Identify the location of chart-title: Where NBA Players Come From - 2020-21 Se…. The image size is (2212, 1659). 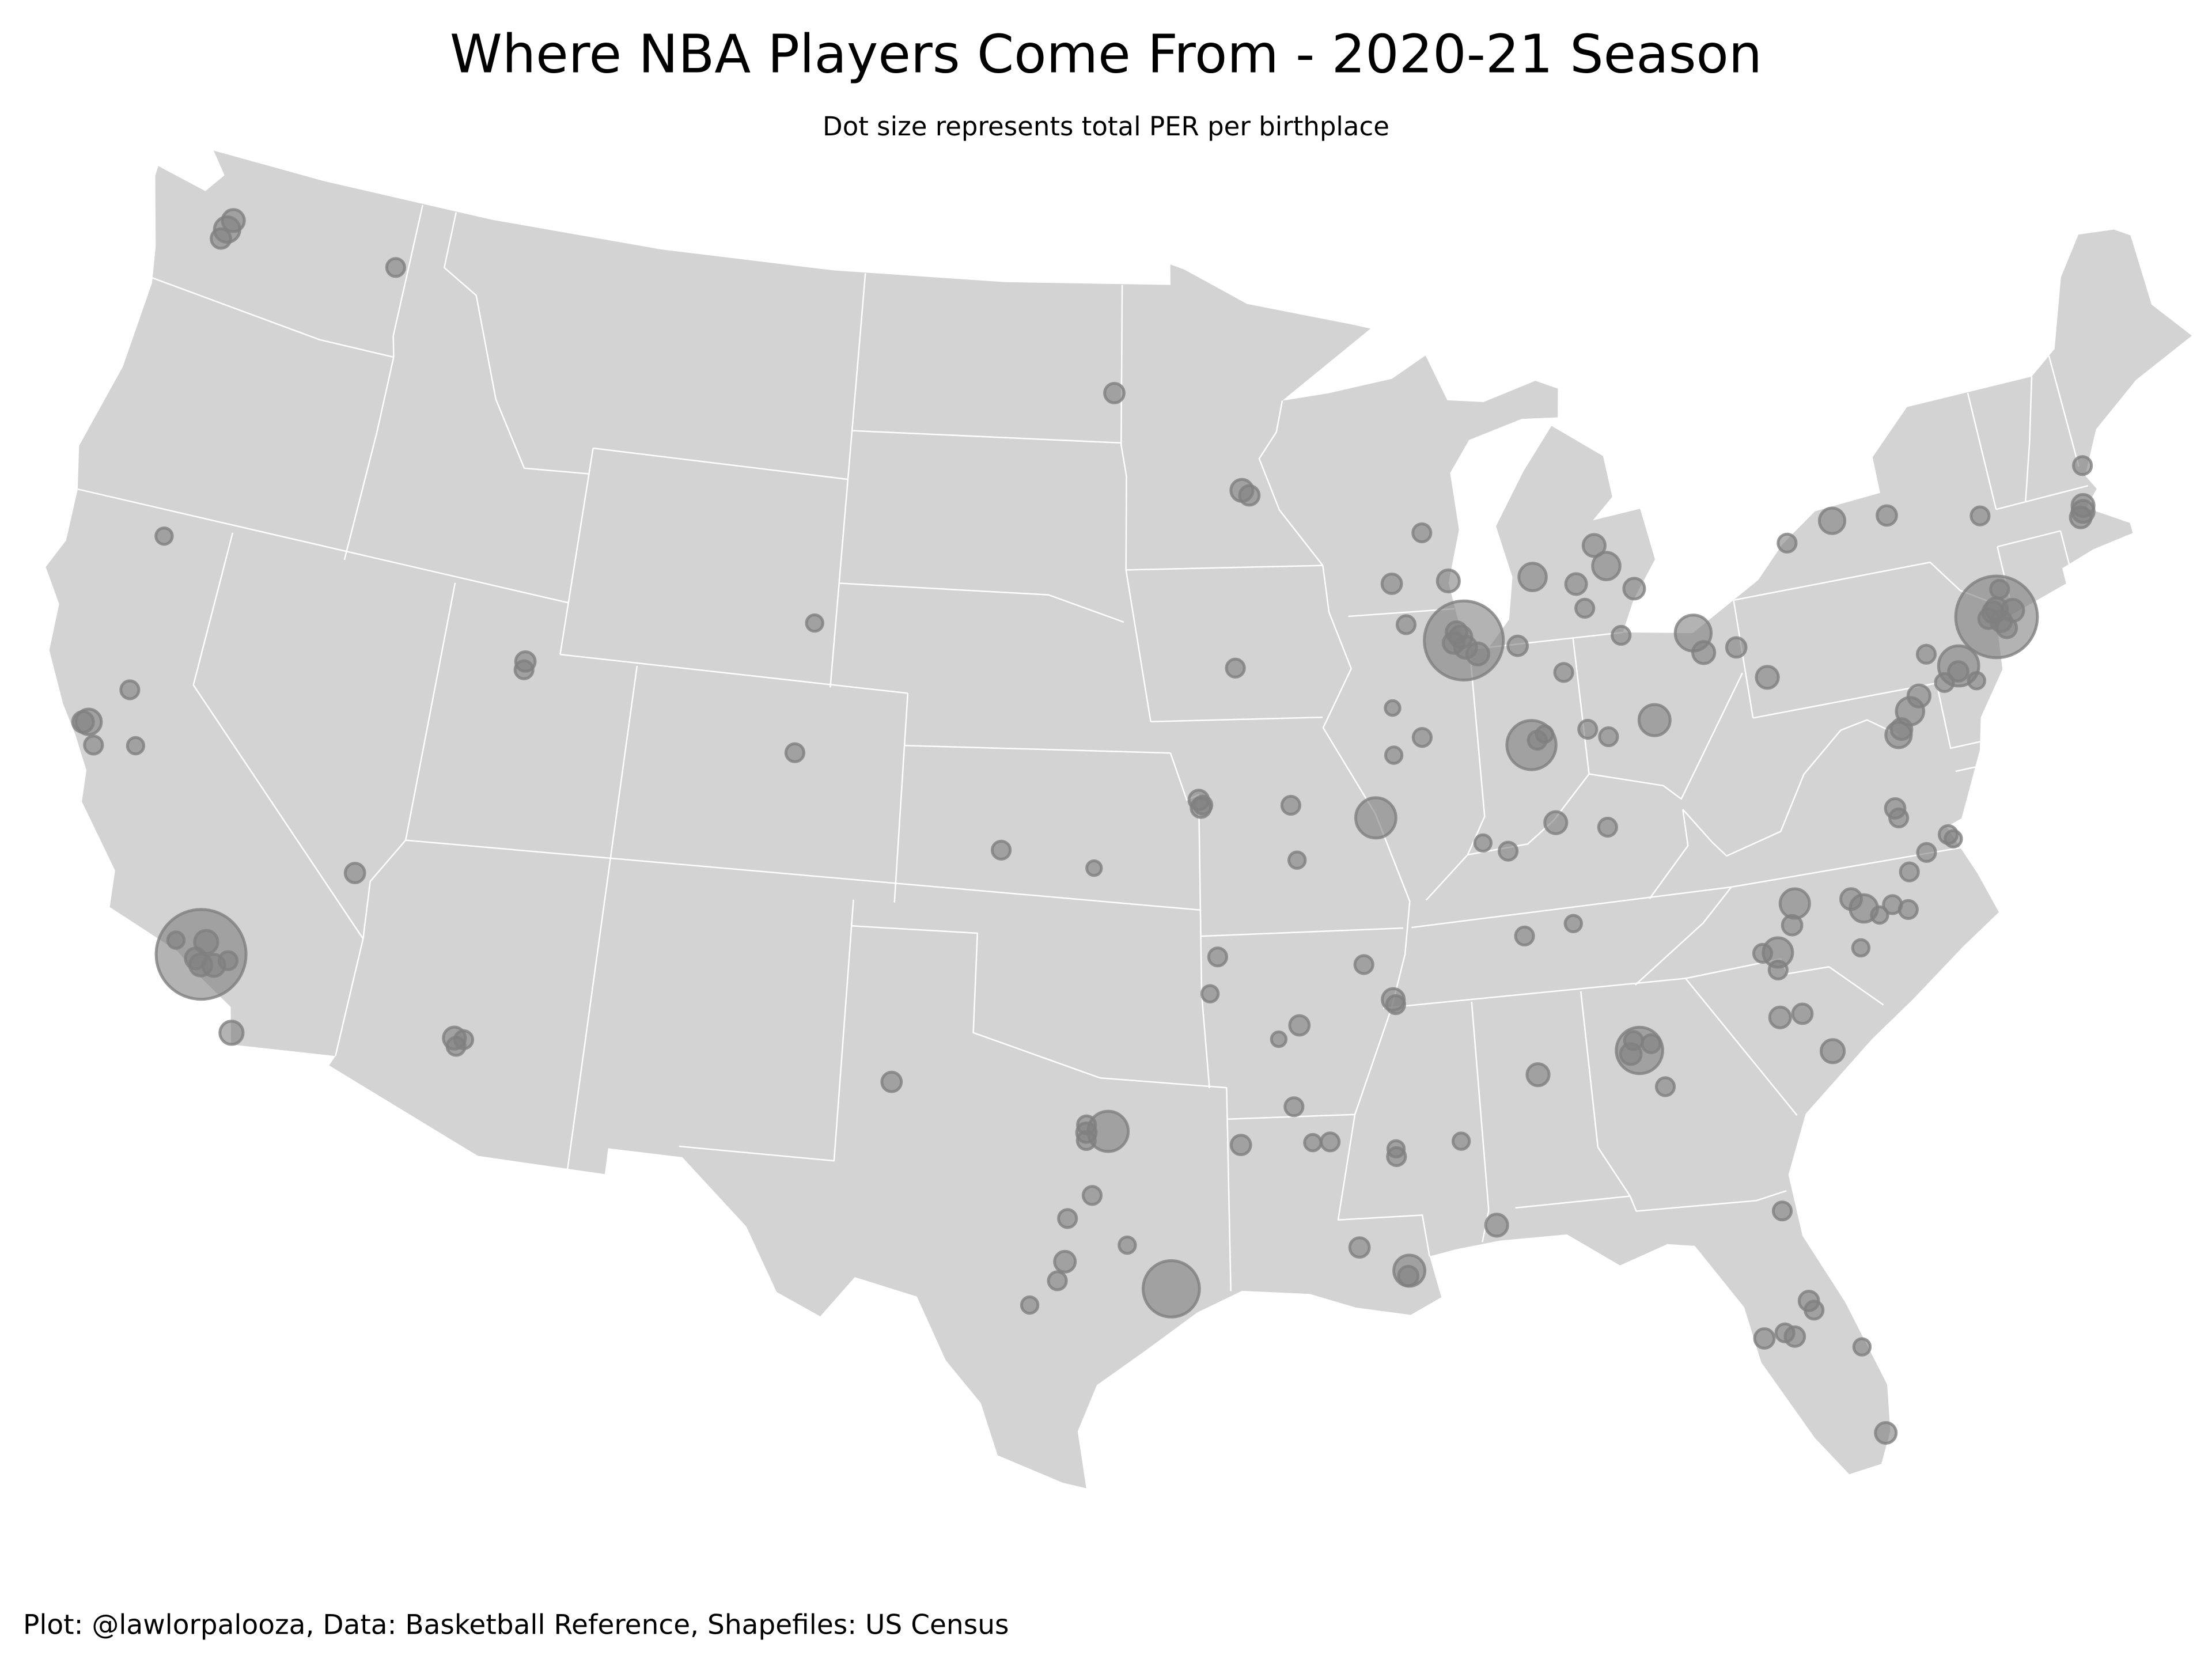
(1106, 54).